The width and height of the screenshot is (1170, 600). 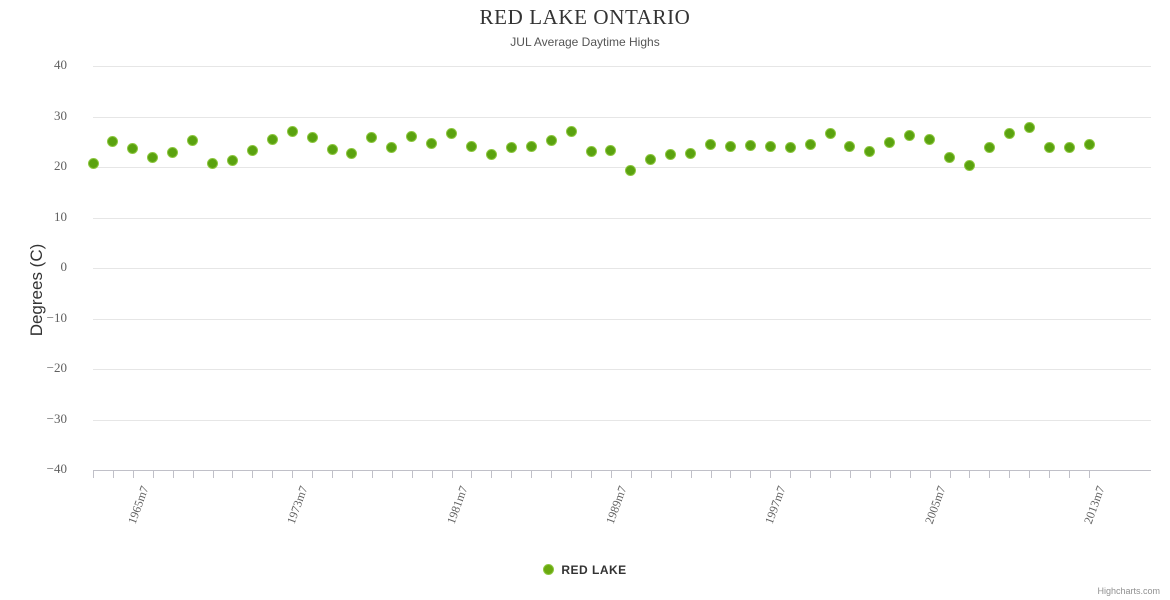 I want to click on y-axis-tick-label: −40, so click(x=56, y=468).